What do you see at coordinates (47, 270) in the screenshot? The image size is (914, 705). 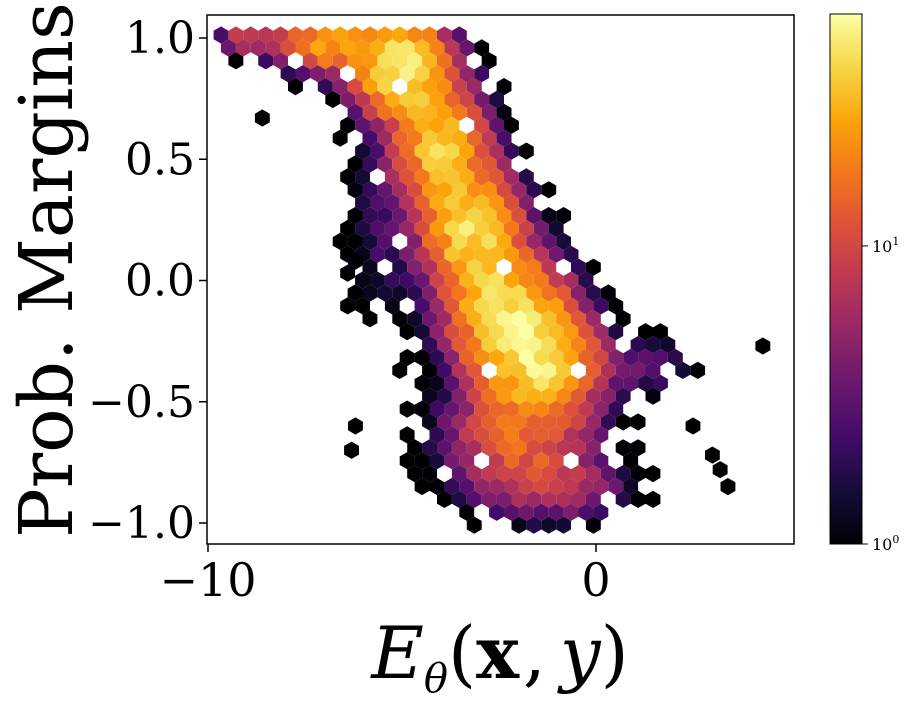 I see `y-axis-title: Prob. Margins` at bounding box center [47, 270].